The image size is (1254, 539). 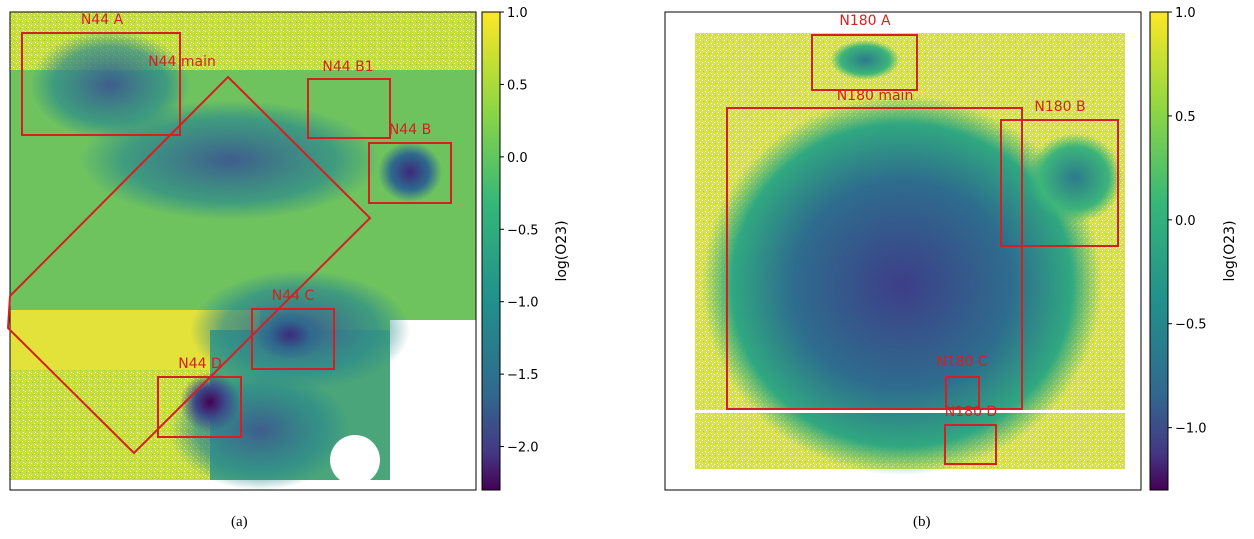 What do you see at coordinates (523, 375) in the screenshot?
I see `colorbar-tick-label: −1.5` at bounding box center [523, 375].